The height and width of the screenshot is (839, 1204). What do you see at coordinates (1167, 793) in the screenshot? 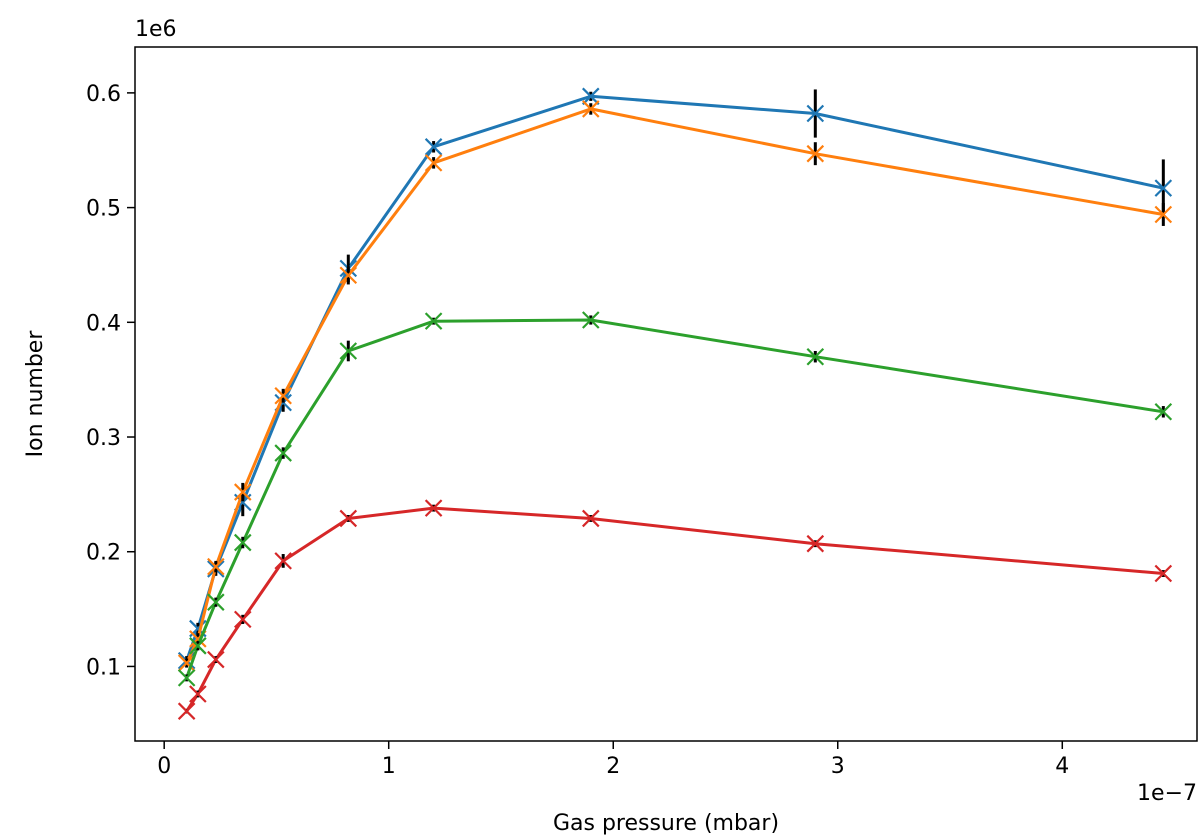
I see `x-offset-label: 1e−7` at bounding box center [1167, 793].